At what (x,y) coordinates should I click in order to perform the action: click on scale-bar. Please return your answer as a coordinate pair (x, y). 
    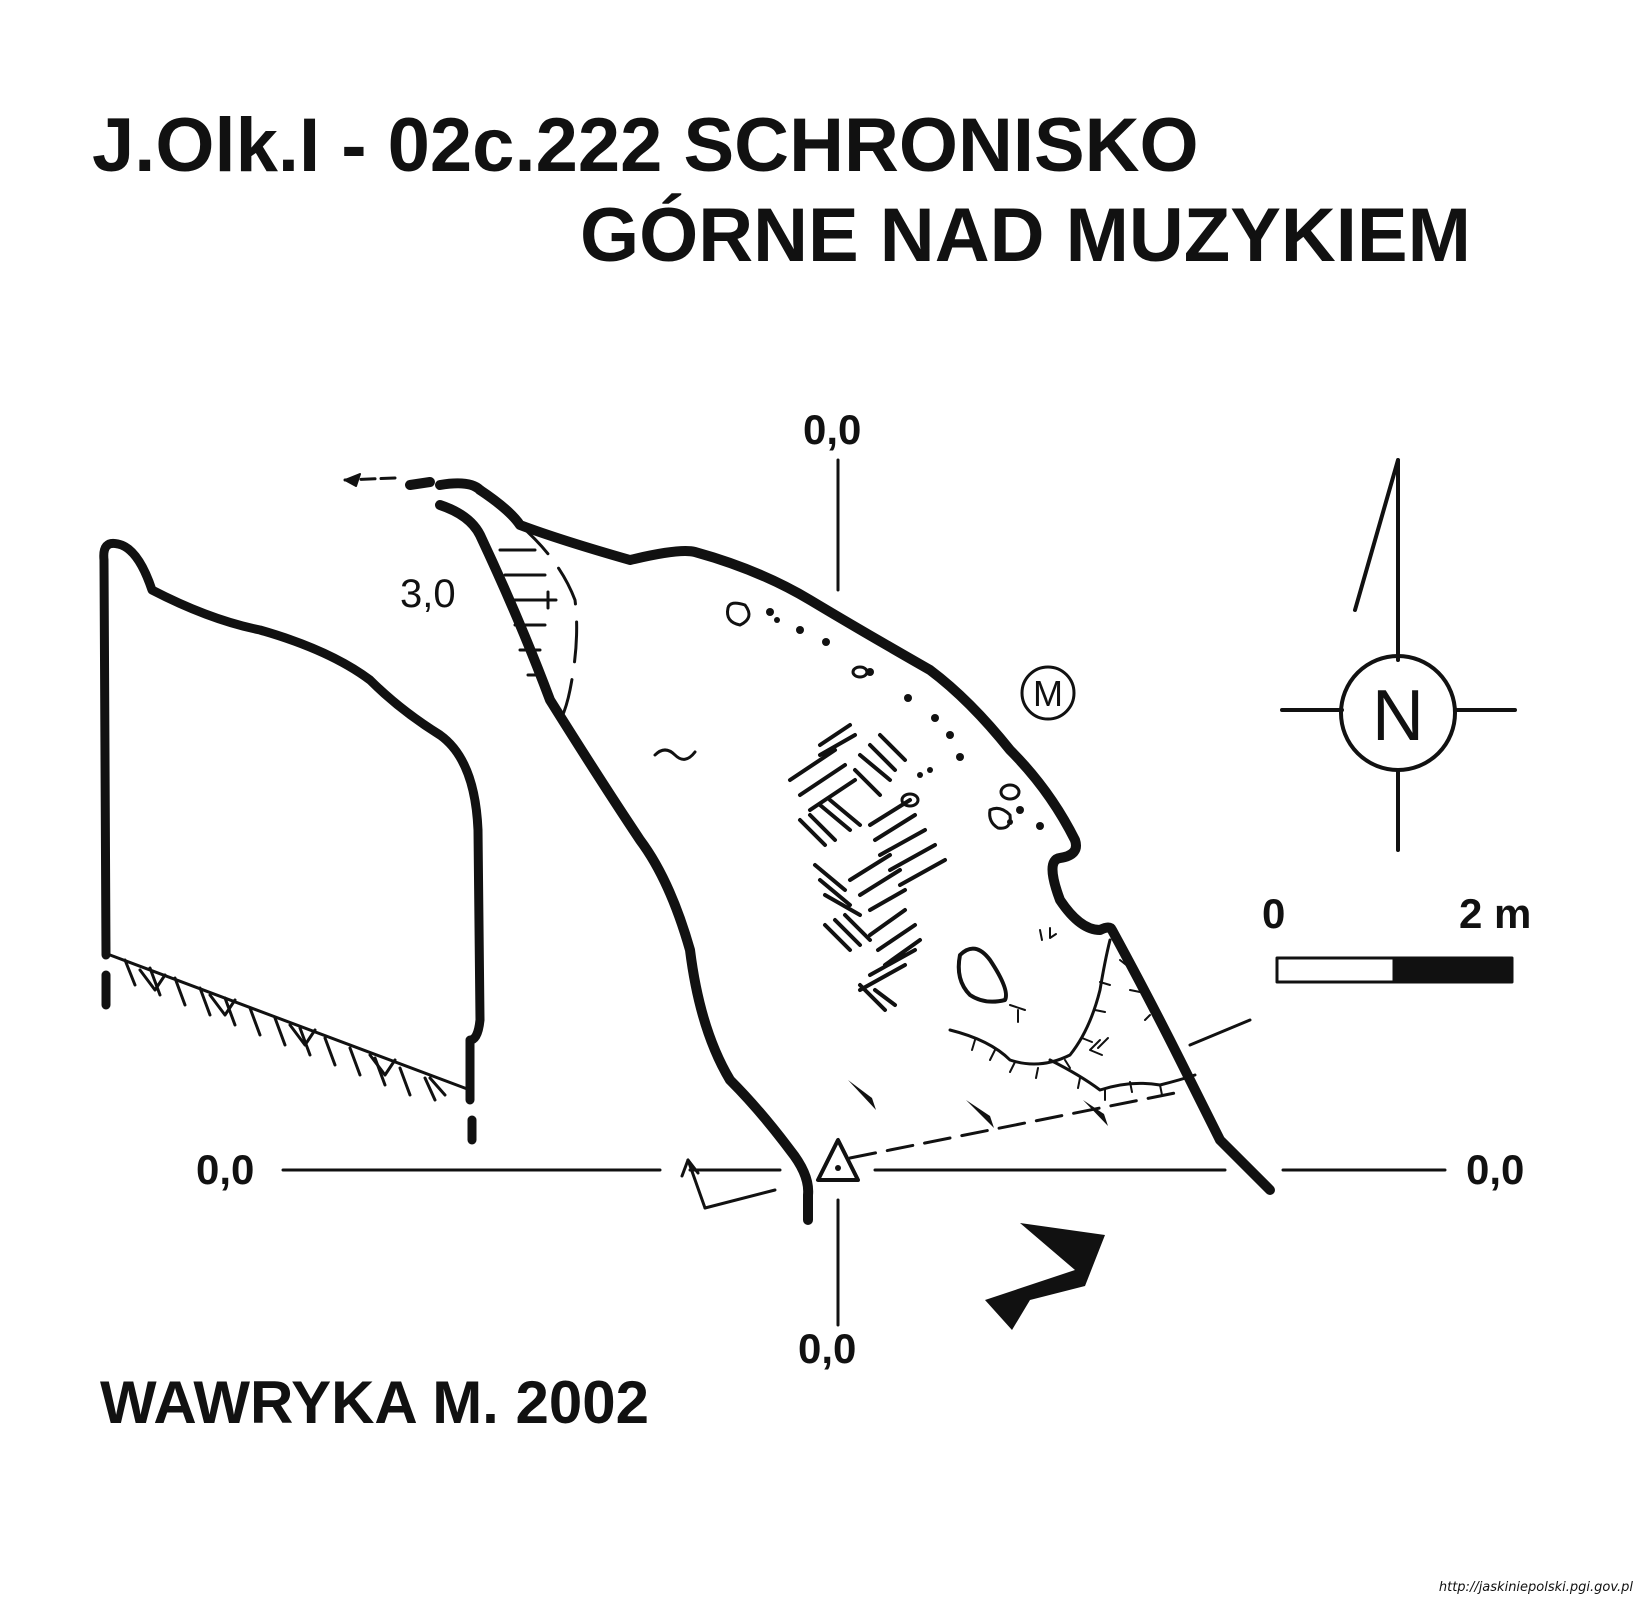
    Looking at the image, I should click on (1394, 970).